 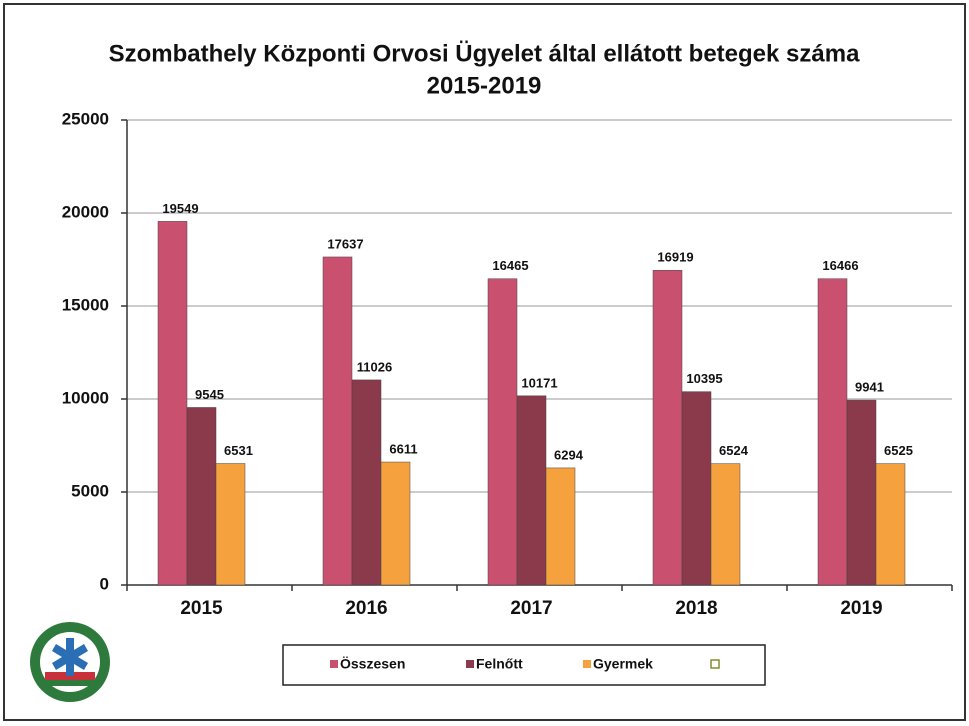 I want to click on data-label: 9941, so click(x=869, y=387).